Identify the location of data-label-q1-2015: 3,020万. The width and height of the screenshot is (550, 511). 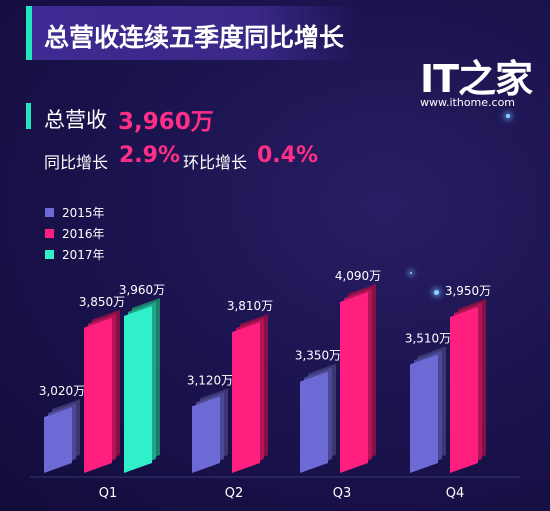
(62, 391).